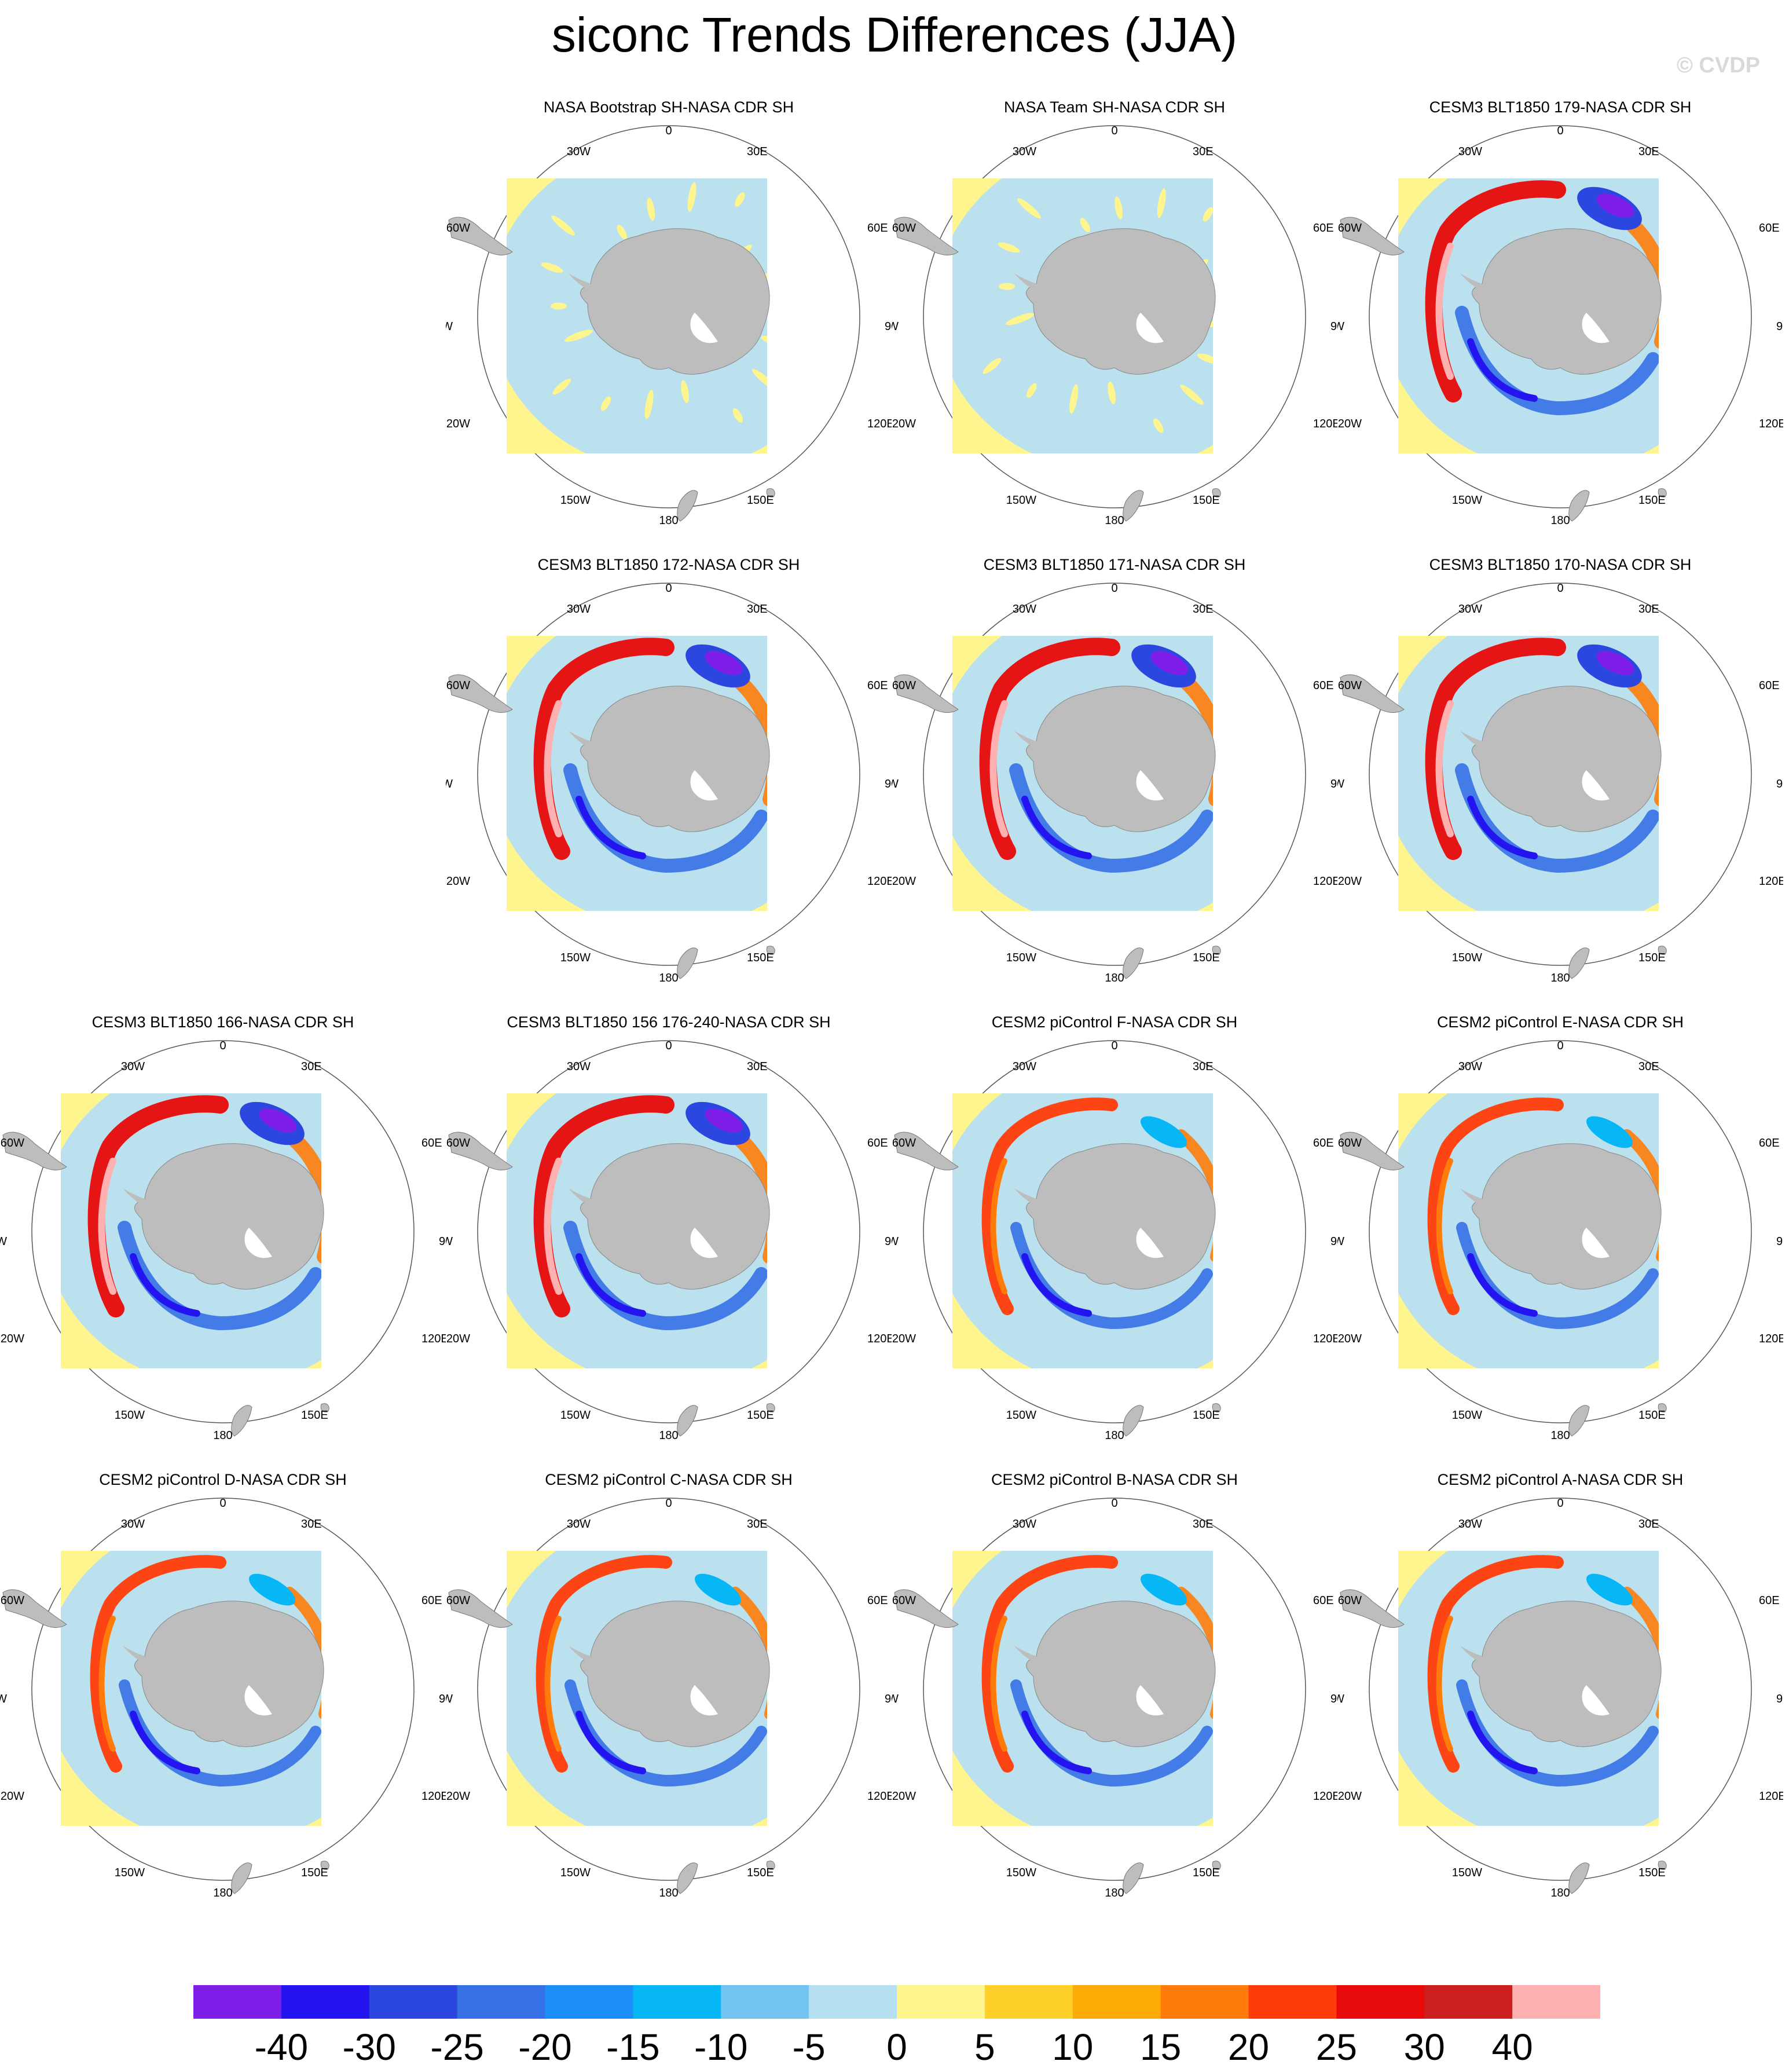  Describe the element at coordinates (1336, 2047) in the screenshot. I see `colorbar-label: 25` at that location.